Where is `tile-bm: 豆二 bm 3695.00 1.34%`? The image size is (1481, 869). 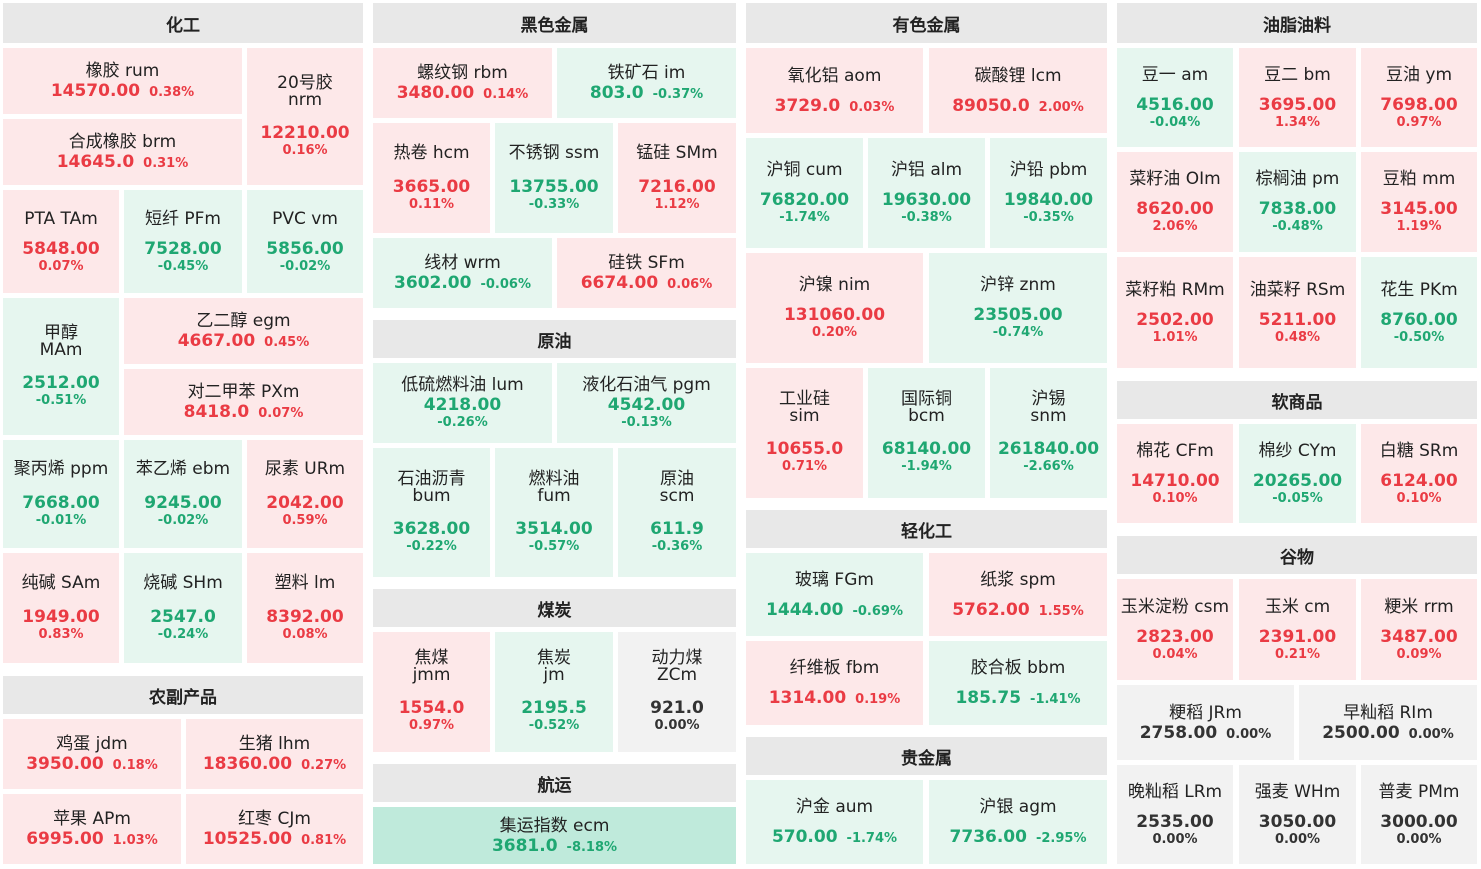
tile-bm: 豆二 bm 3695.00 1.34% is located at coordinates (1297, 97).